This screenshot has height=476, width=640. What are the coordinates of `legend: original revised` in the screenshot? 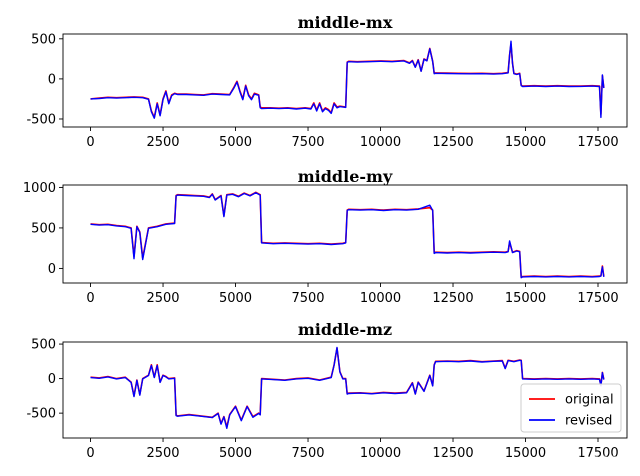 It's located at (571, 408).